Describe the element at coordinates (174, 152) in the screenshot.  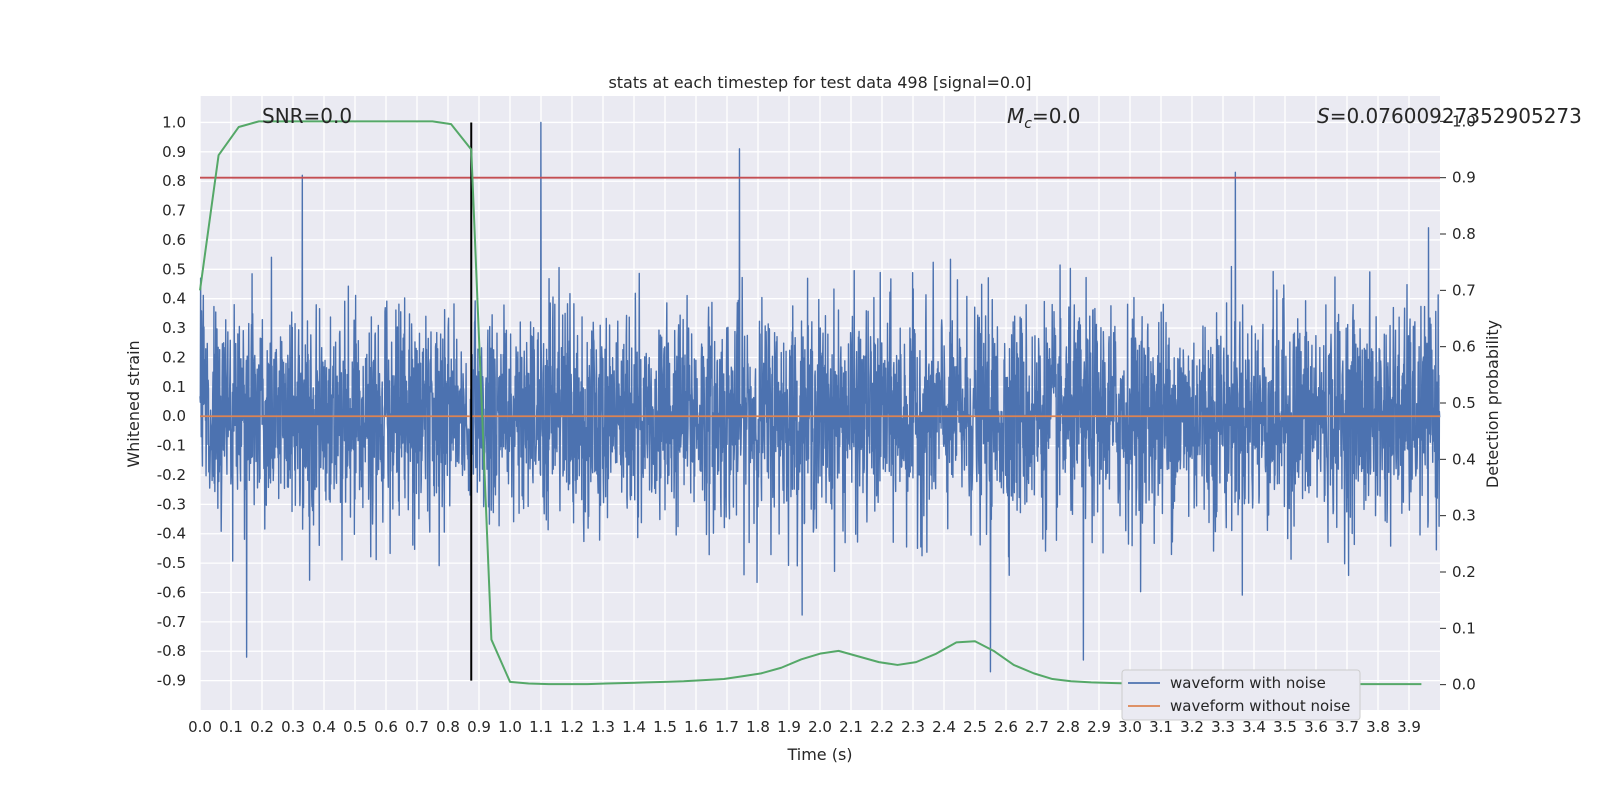
I see `left-y-tick-label: 0.9` at that location.